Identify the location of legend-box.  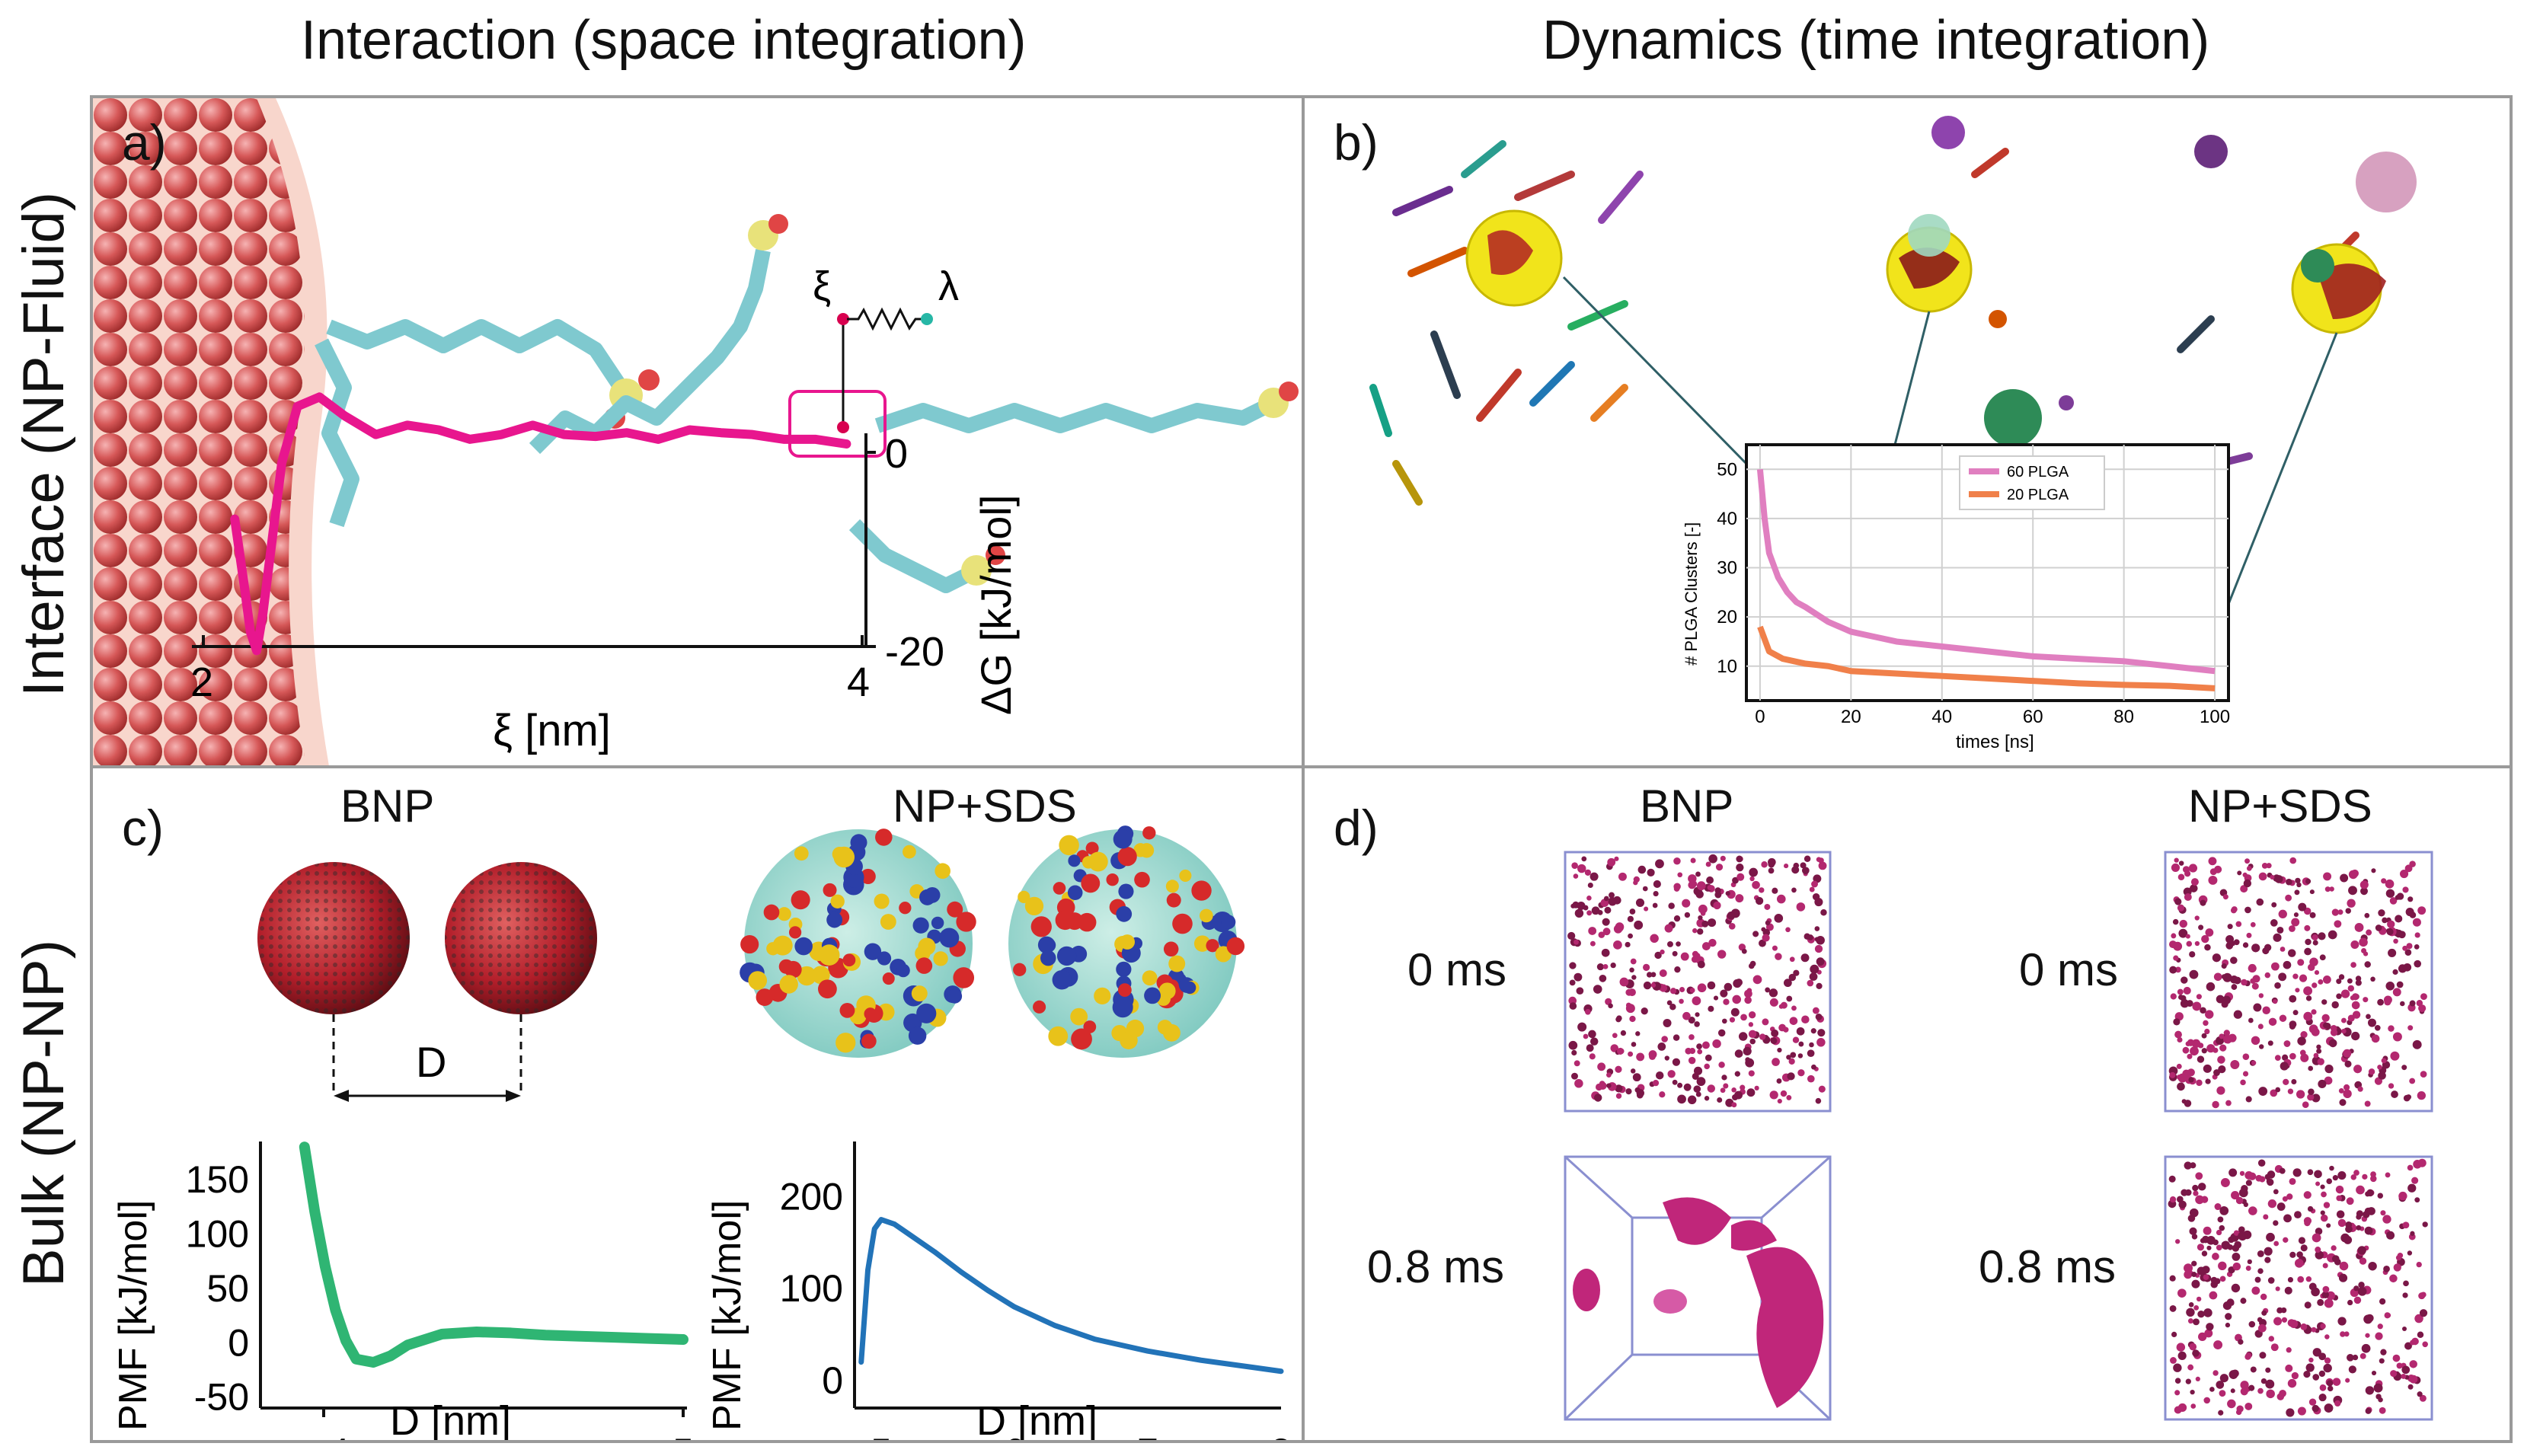
(2032, 482).